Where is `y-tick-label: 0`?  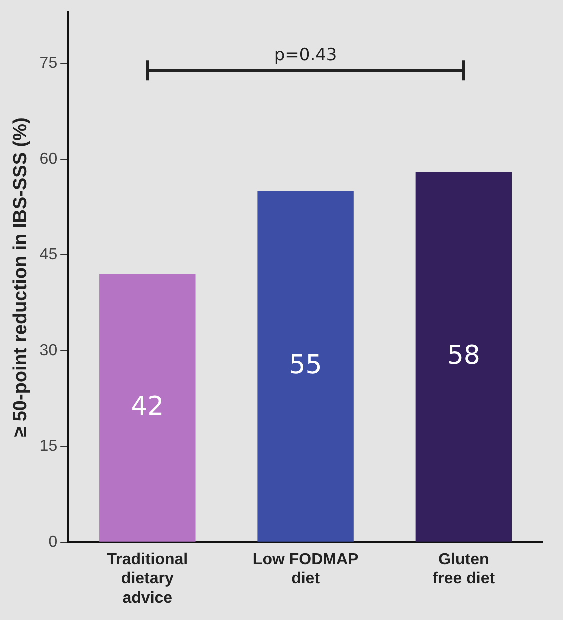 y-tick-label: 0 is located at coordinates (53, 542).